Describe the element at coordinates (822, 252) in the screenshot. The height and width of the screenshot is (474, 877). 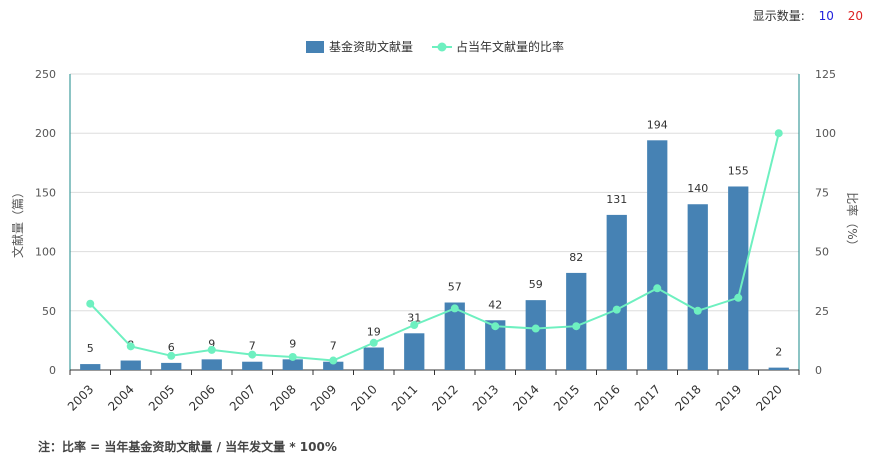
I see `y-right-tick-label: 50` at that location.